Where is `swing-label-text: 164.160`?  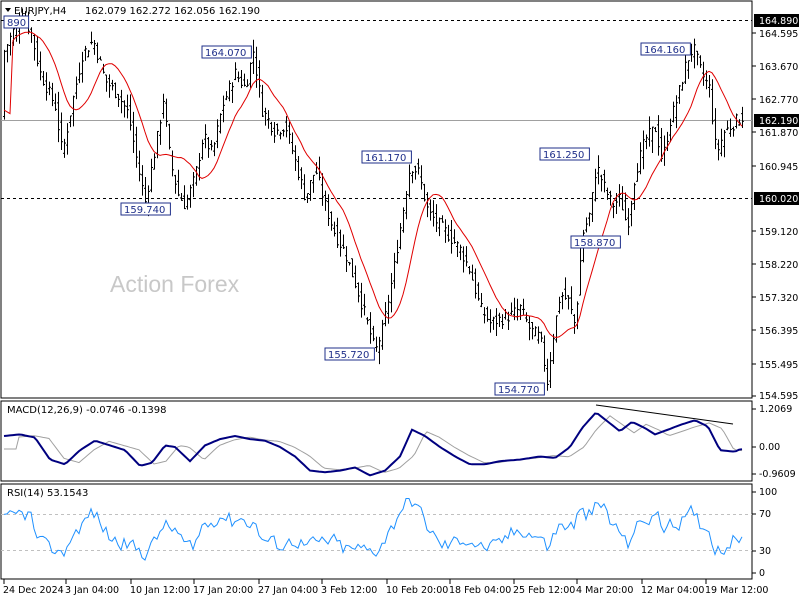 swing-label-text: 164.160 is located at coordinates (664, 50).